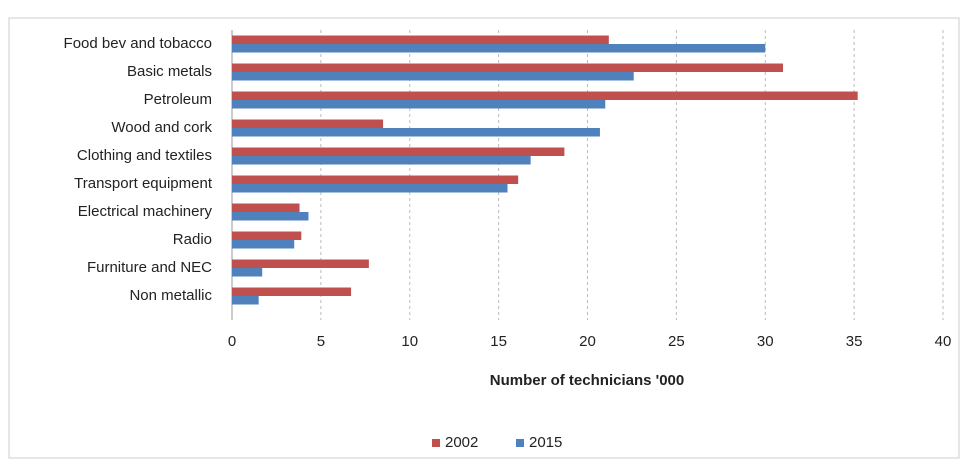 The height and width of the screenshot is (464, 967). What do you see at coordinates (587, 380) in the screenshot?
I see `x-axis-title: Number of technicians '000` at bounding box center [587, 380].